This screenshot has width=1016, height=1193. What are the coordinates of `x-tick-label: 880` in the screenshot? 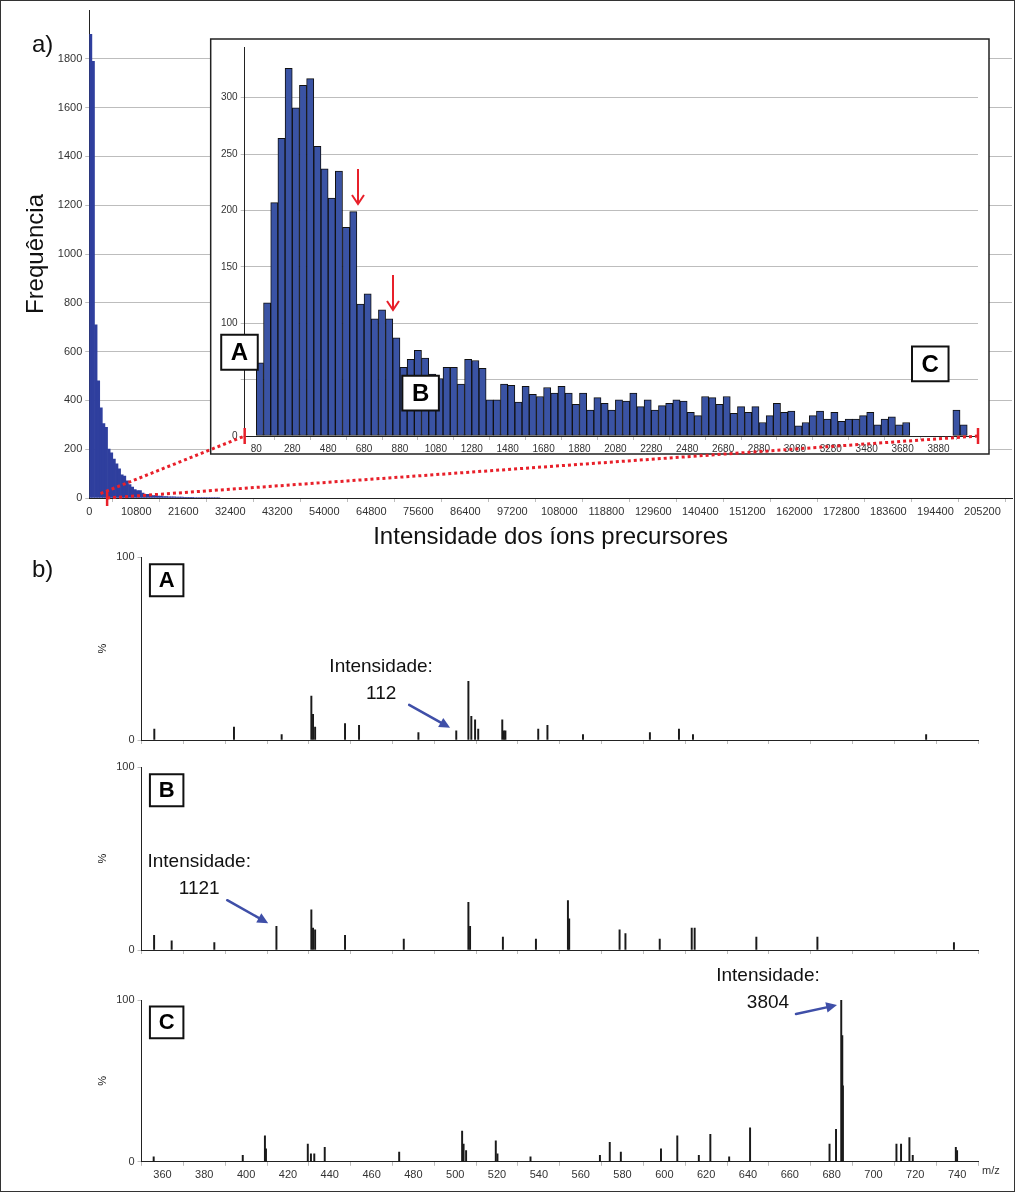 It's located at (400, 448).